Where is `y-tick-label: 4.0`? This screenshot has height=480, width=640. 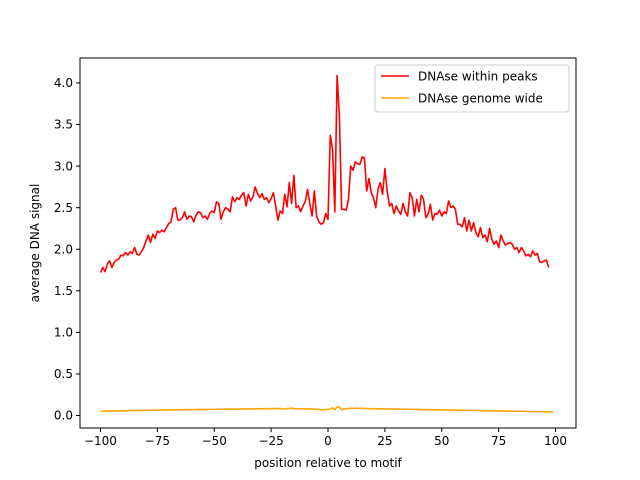
y-tick-label: 4.0 is located at coordinates (63, 83).